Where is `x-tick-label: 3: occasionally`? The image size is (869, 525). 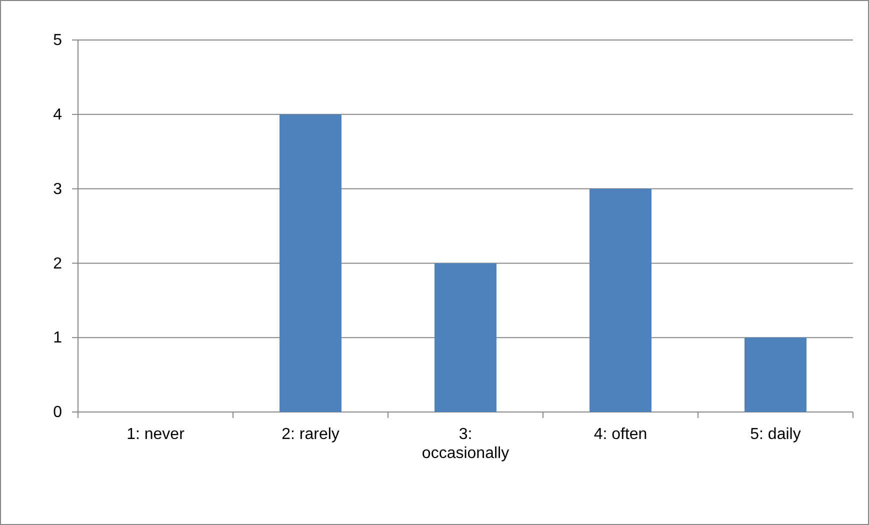 x-tick-label: 3: occasionally is located at coordinates (466, 444).